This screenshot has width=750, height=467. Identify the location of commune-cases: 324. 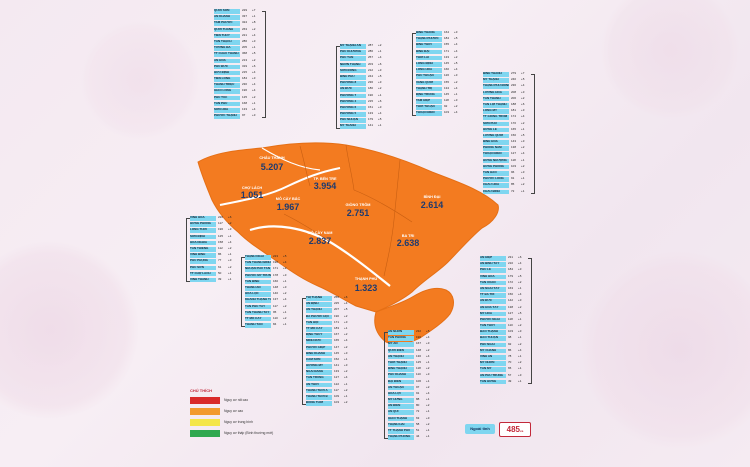
(245, 22).